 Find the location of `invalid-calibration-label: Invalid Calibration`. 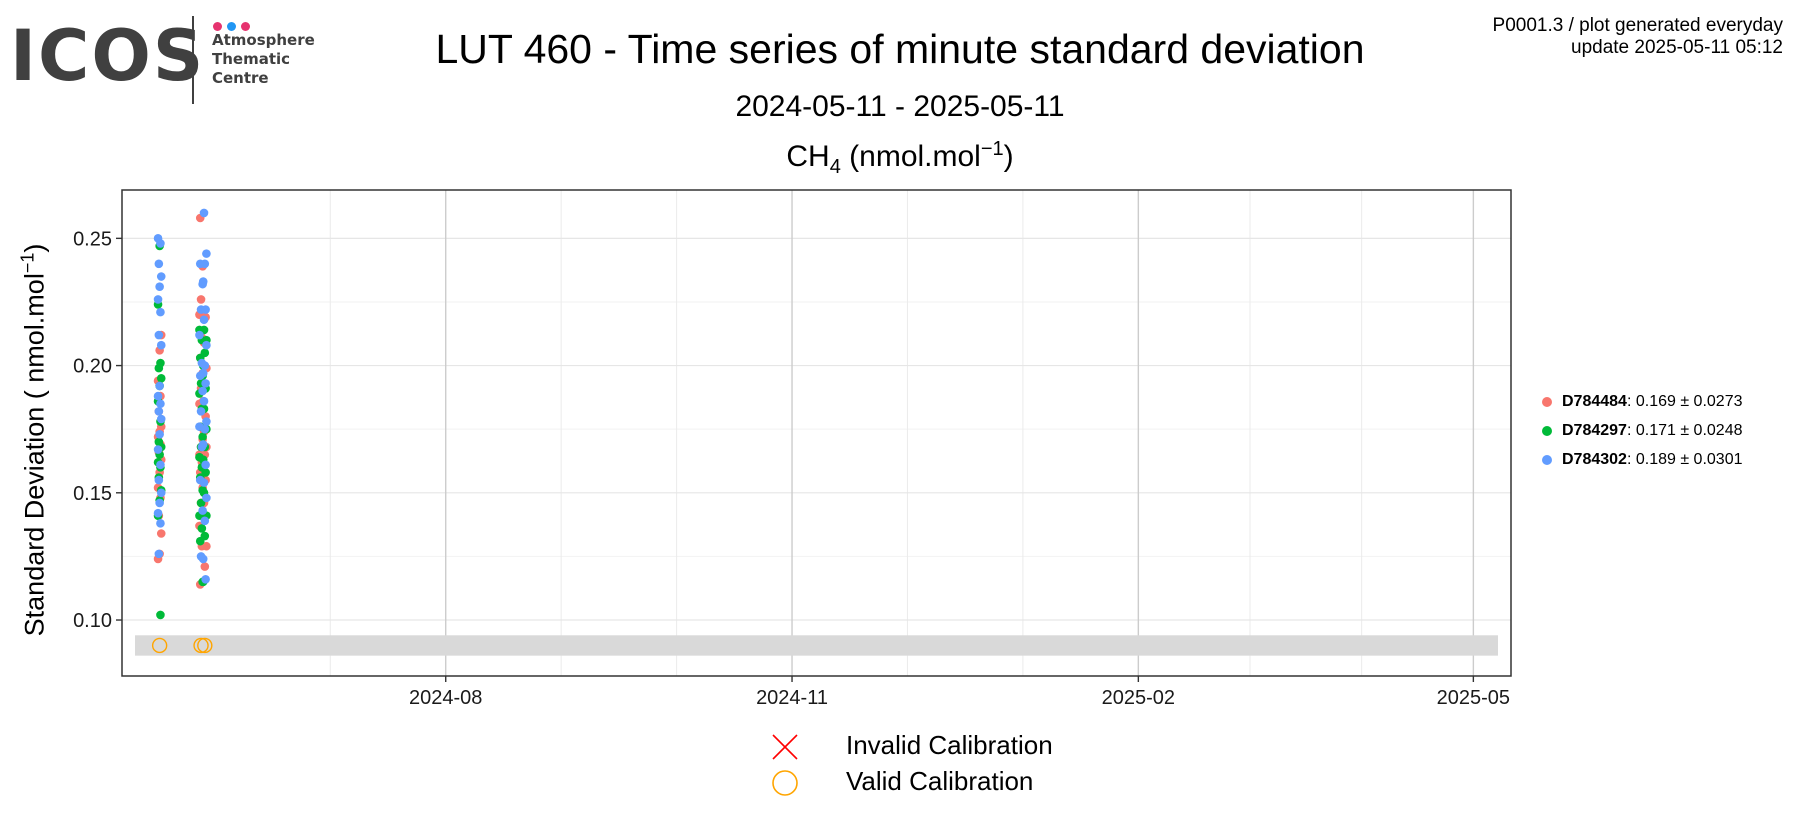

invalid-calibration-label: Invalid Calibration is located at coordinates (949, 745).